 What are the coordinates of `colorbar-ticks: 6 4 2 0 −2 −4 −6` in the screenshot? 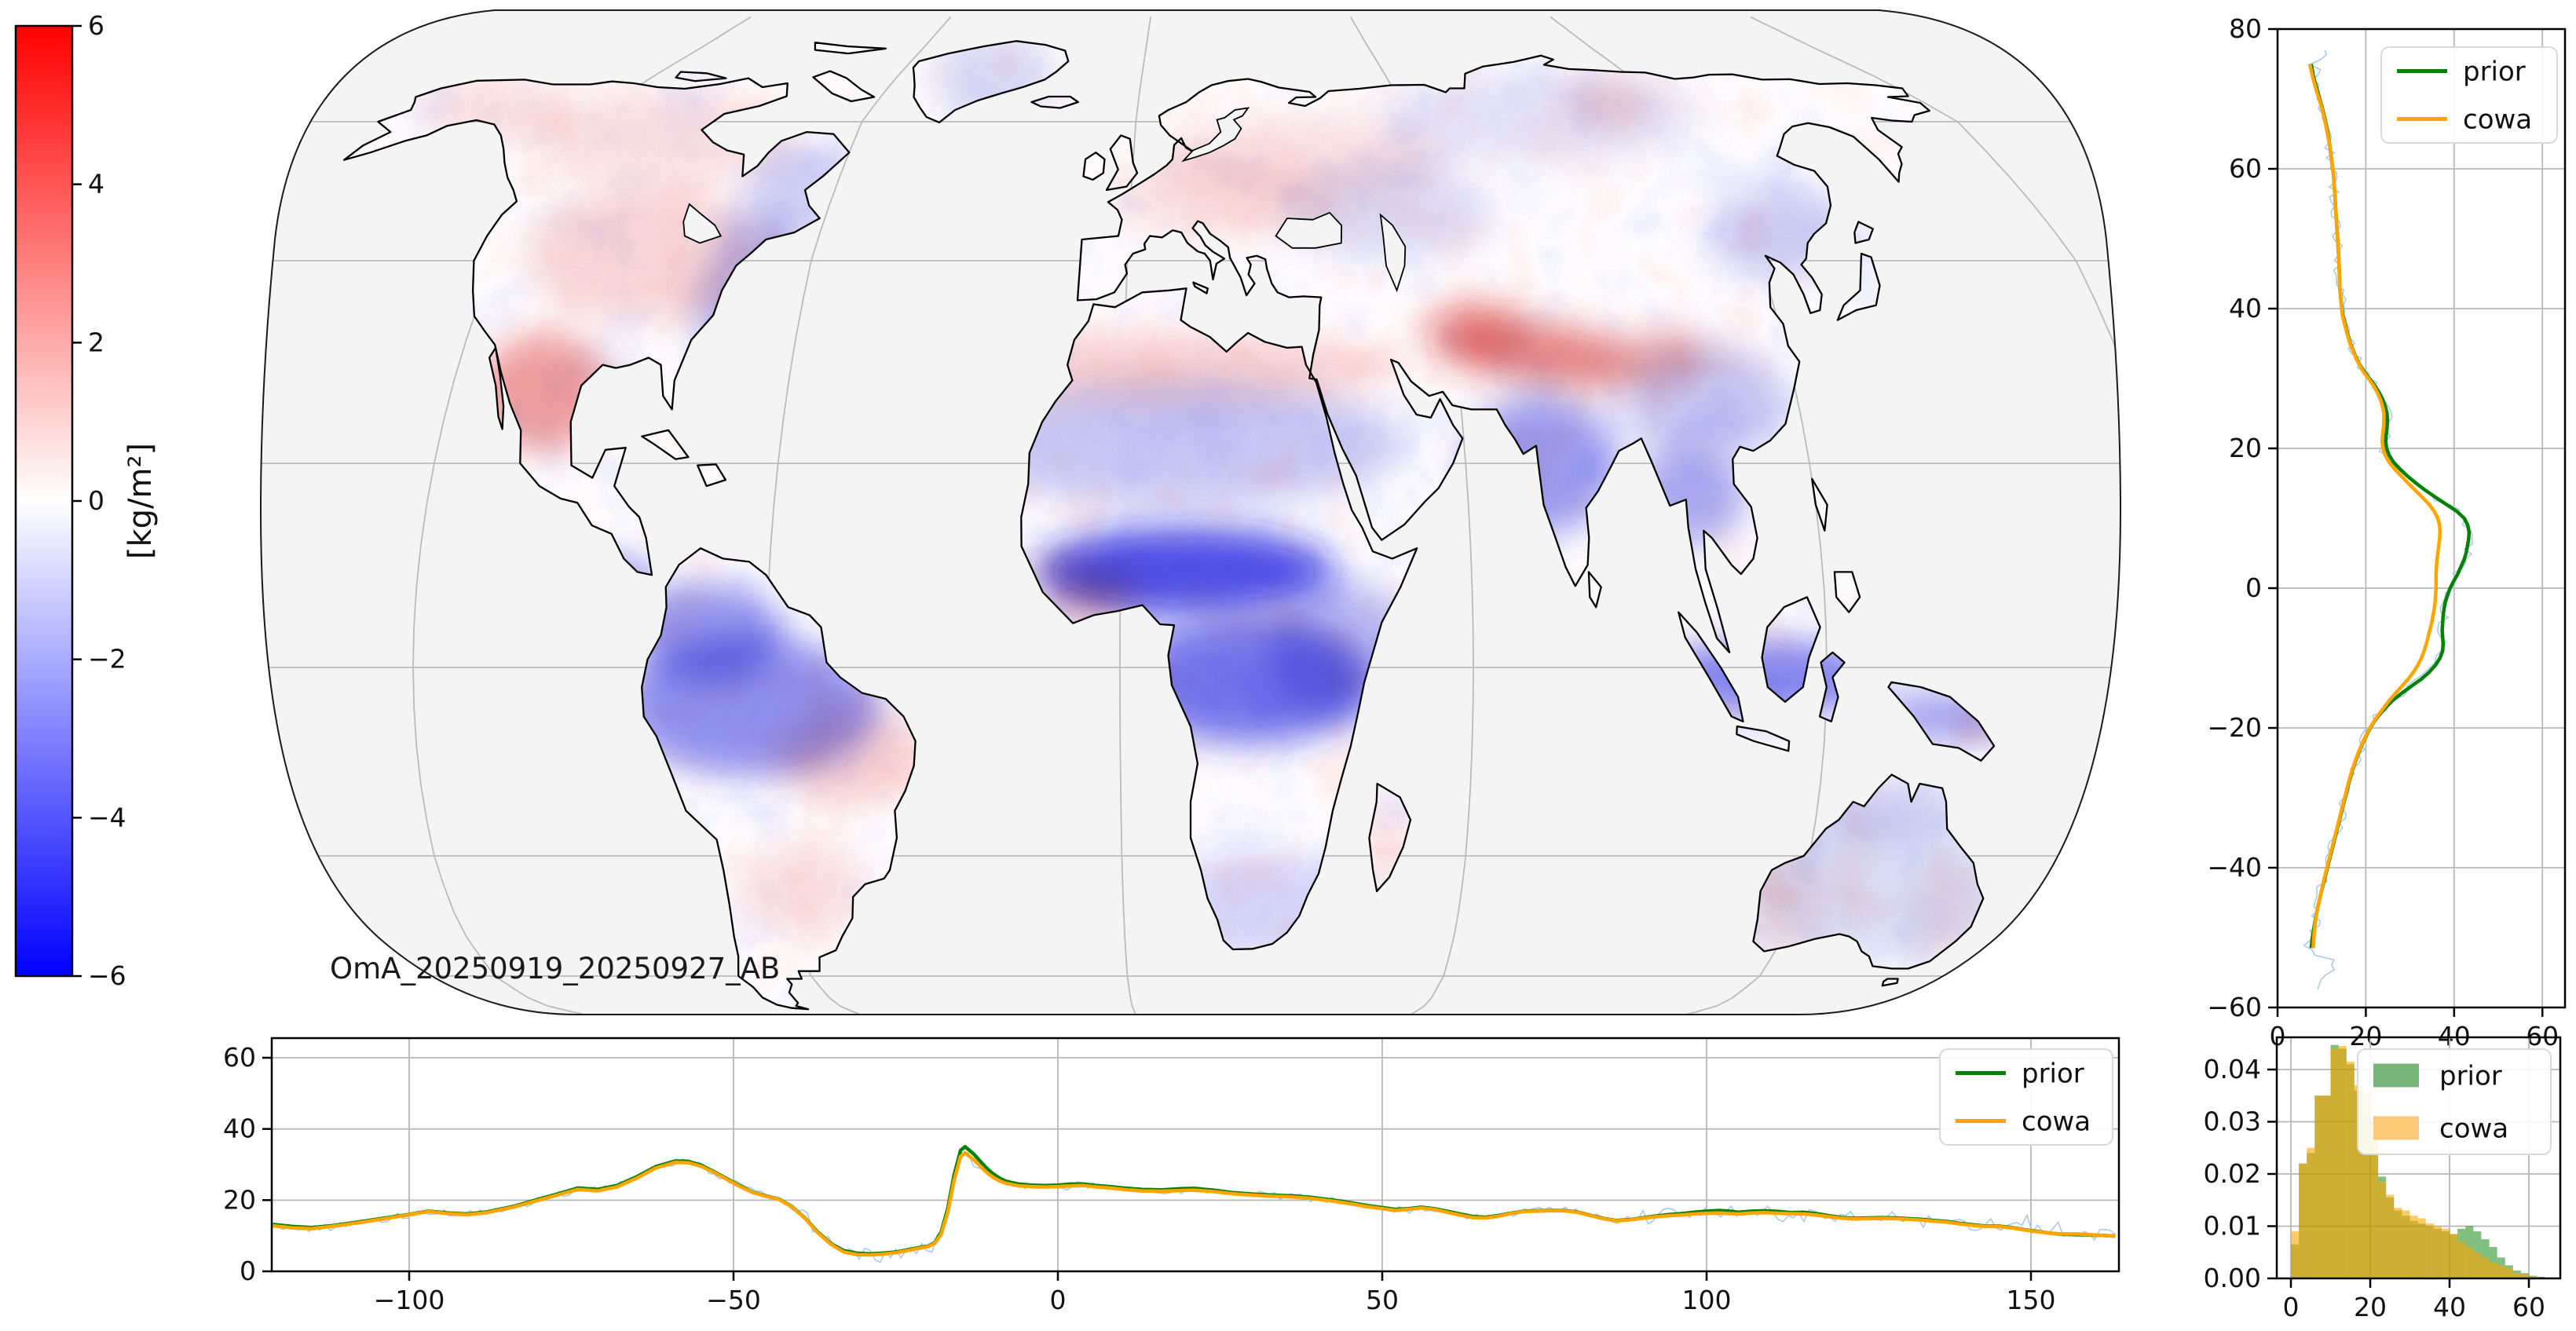 It's located at (99, 500).